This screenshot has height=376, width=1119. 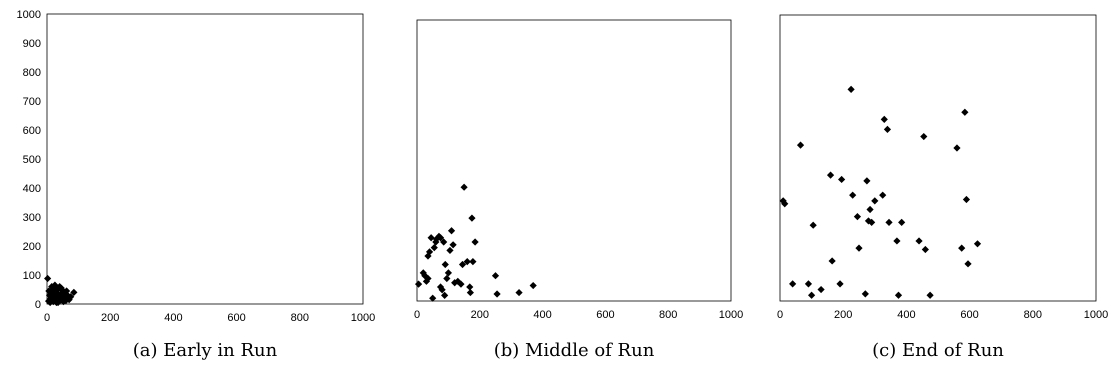 I want to click on y-tick-label: 0, so click(x=38, y=305).